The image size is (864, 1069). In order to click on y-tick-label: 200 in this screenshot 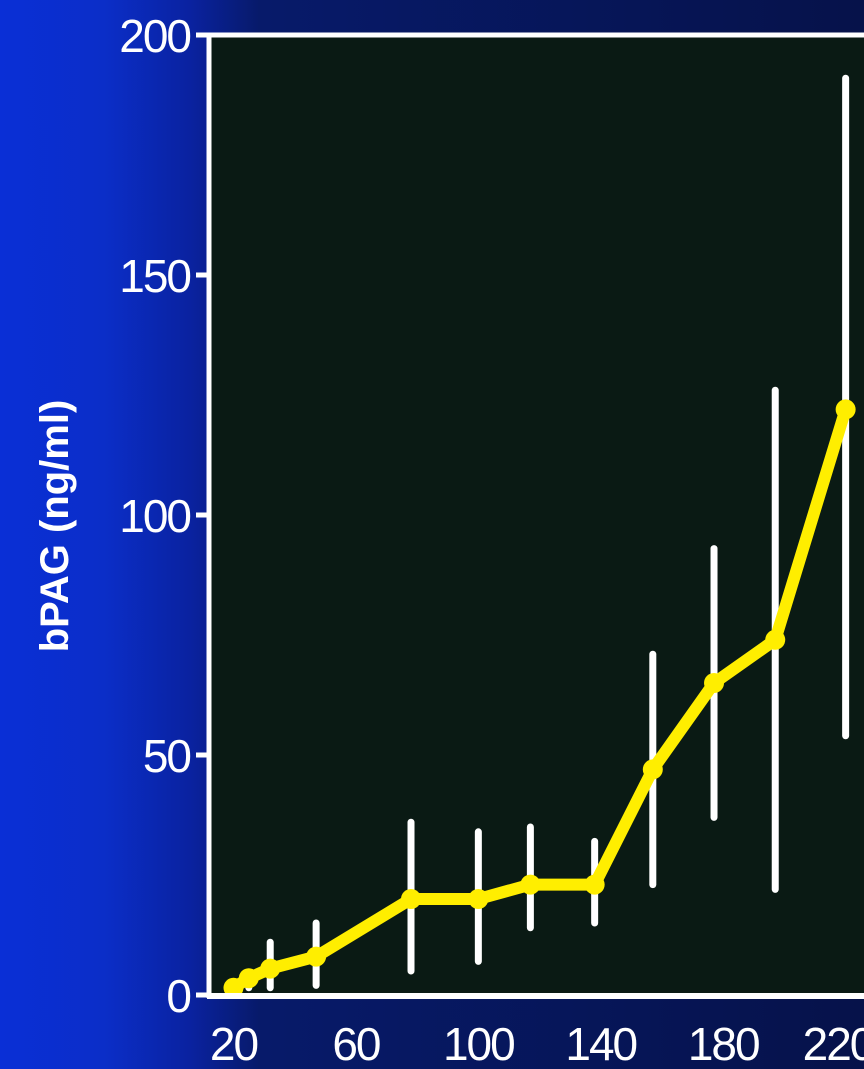, I will do `click(154, 36)`.